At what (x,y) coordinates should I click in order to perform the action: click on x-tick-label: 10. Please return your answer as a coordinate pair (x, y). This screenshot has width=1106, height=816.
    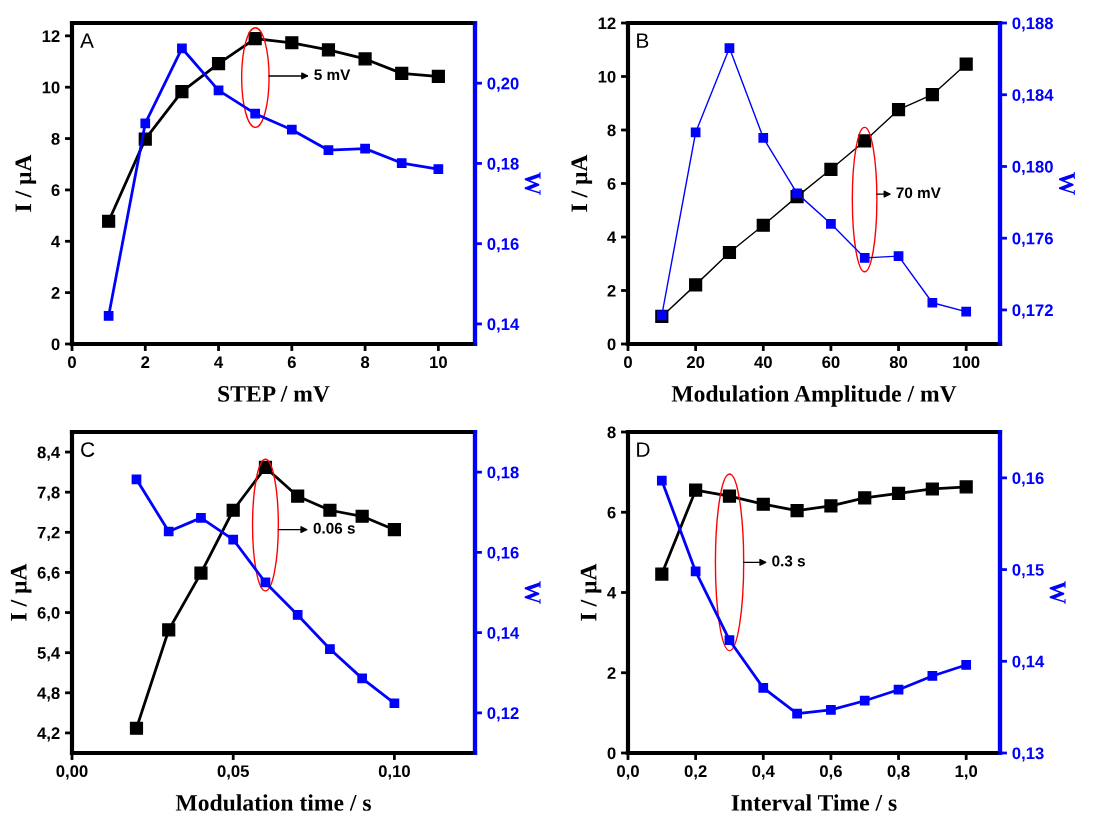
    Looking at the image, I should click on (438, 362).